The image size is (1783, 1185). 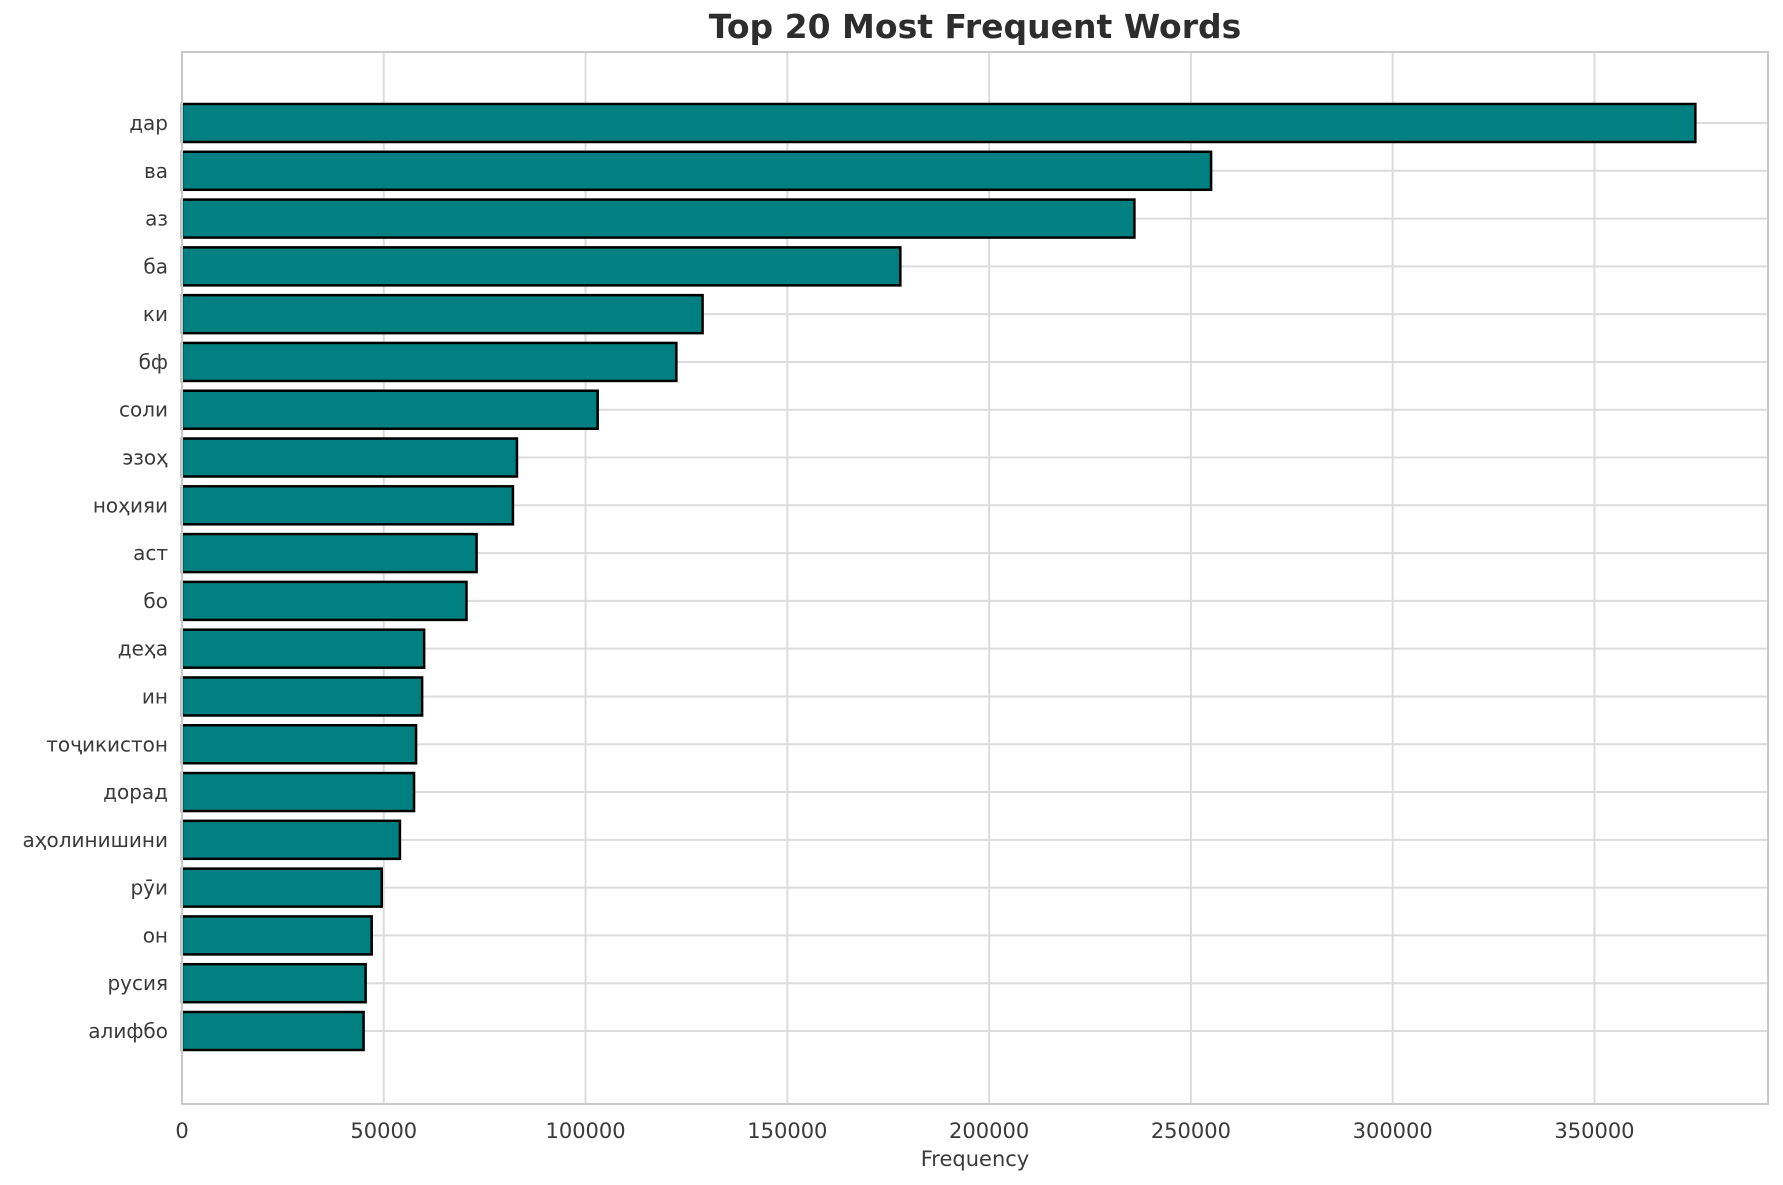 What do you see at coordinates (383, 1131) in the screenshot?
I see `x-tick-label: 50000` at bounding box center [383, 1131].